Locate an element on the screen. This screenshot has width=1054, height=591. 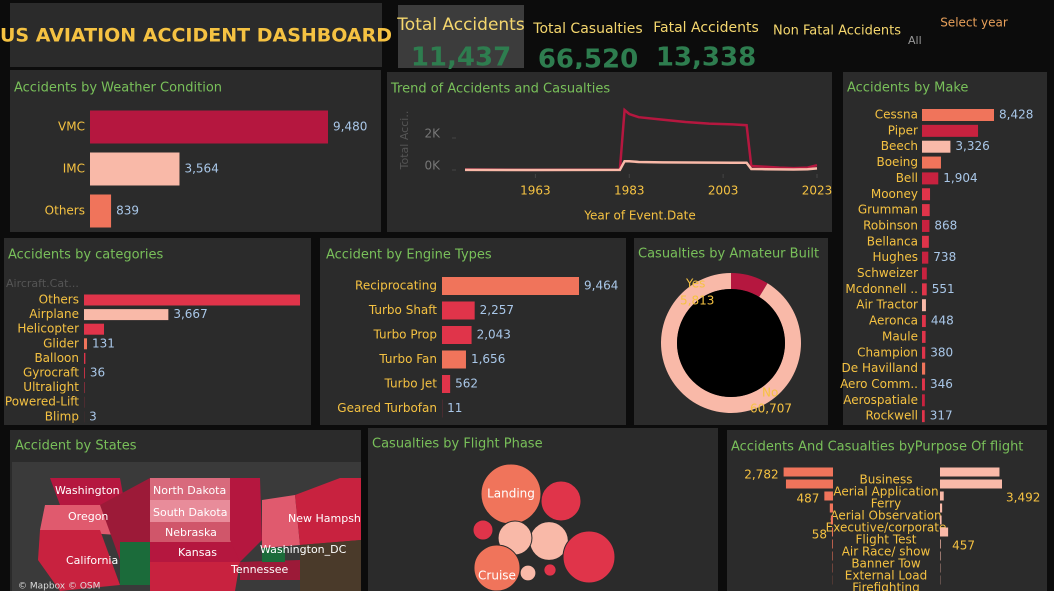
panel-title: Accidents by Make is located at coordinates (907, 88).